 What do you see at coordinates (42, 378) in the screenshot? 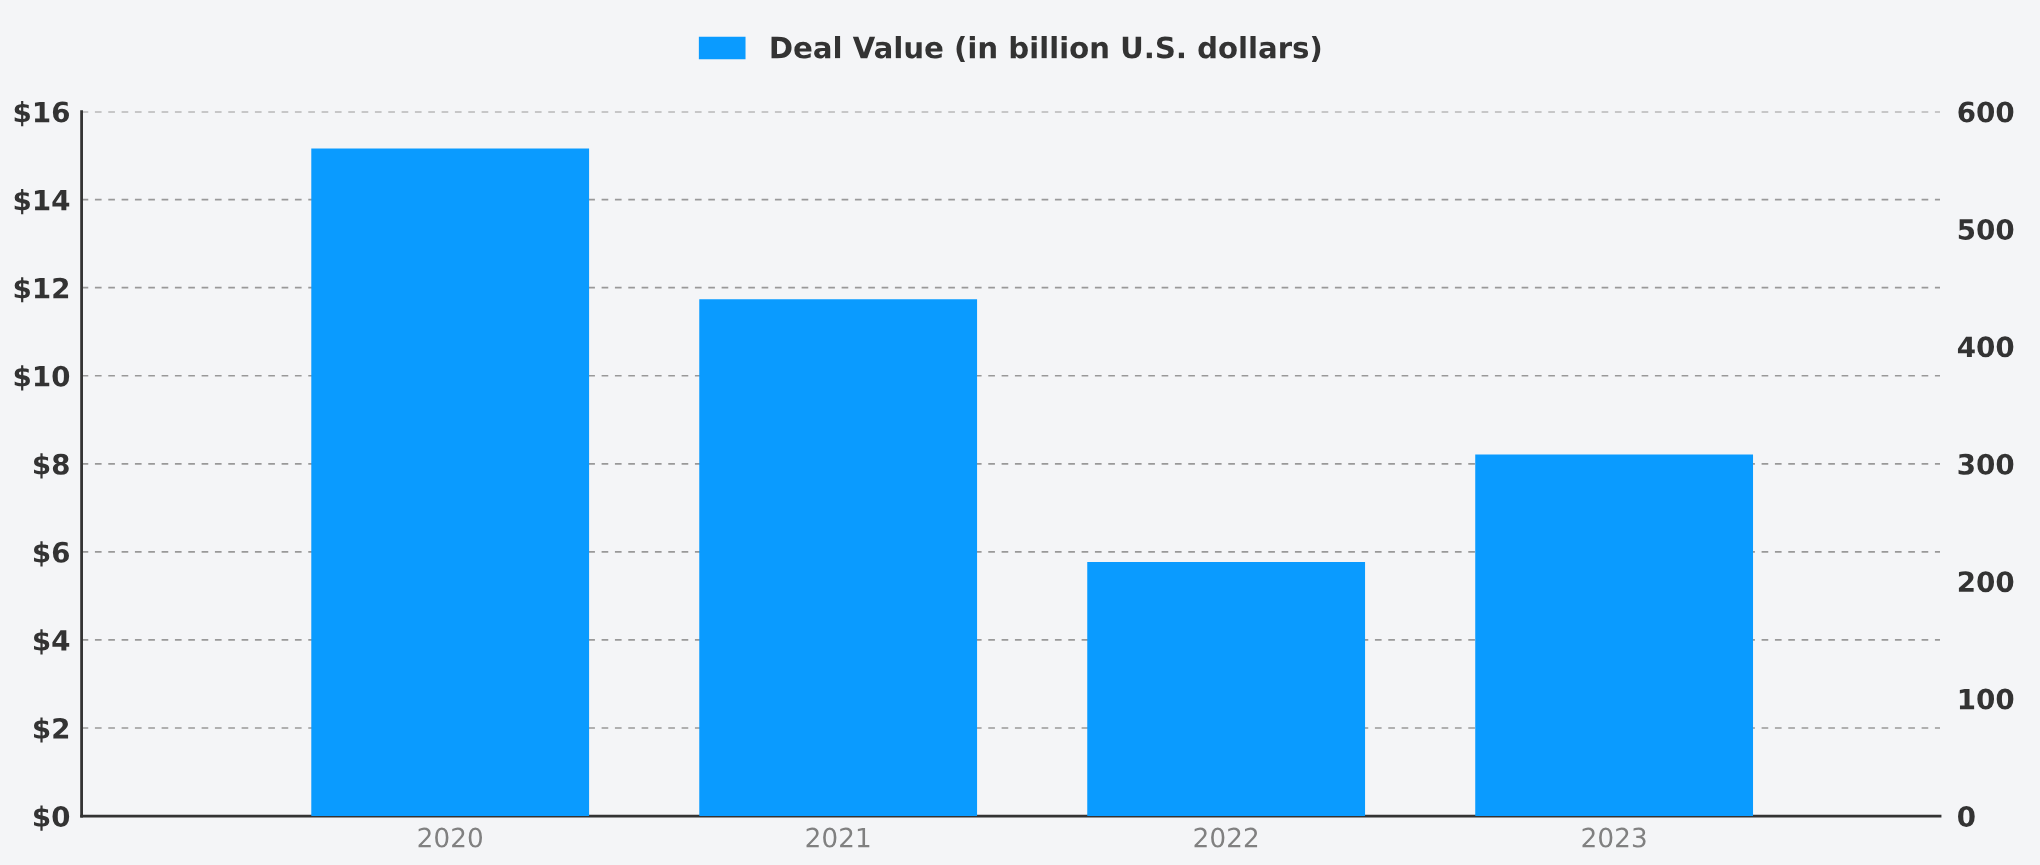
I see `y-tick-label: $10` at bounding box center [42, 378].